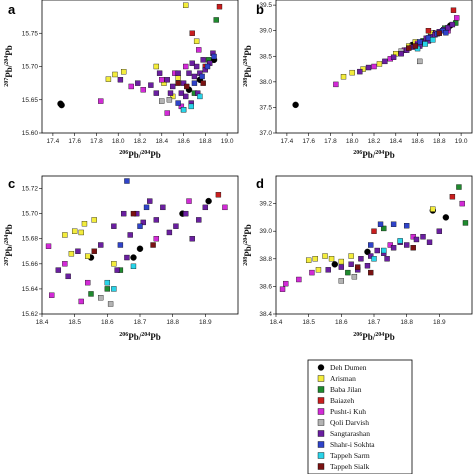 Image resolution: width=474 pixels, height=474 pixels. I want to click on legend-label: Deh Dumen, so click(348, 367).